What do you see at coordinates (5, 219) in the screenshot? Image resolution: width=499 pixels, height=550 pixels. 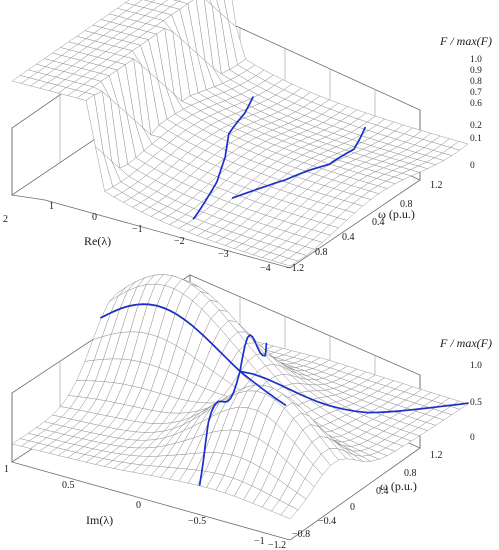 I see `top-x-tick: 2` at bounding box center [5, 219].